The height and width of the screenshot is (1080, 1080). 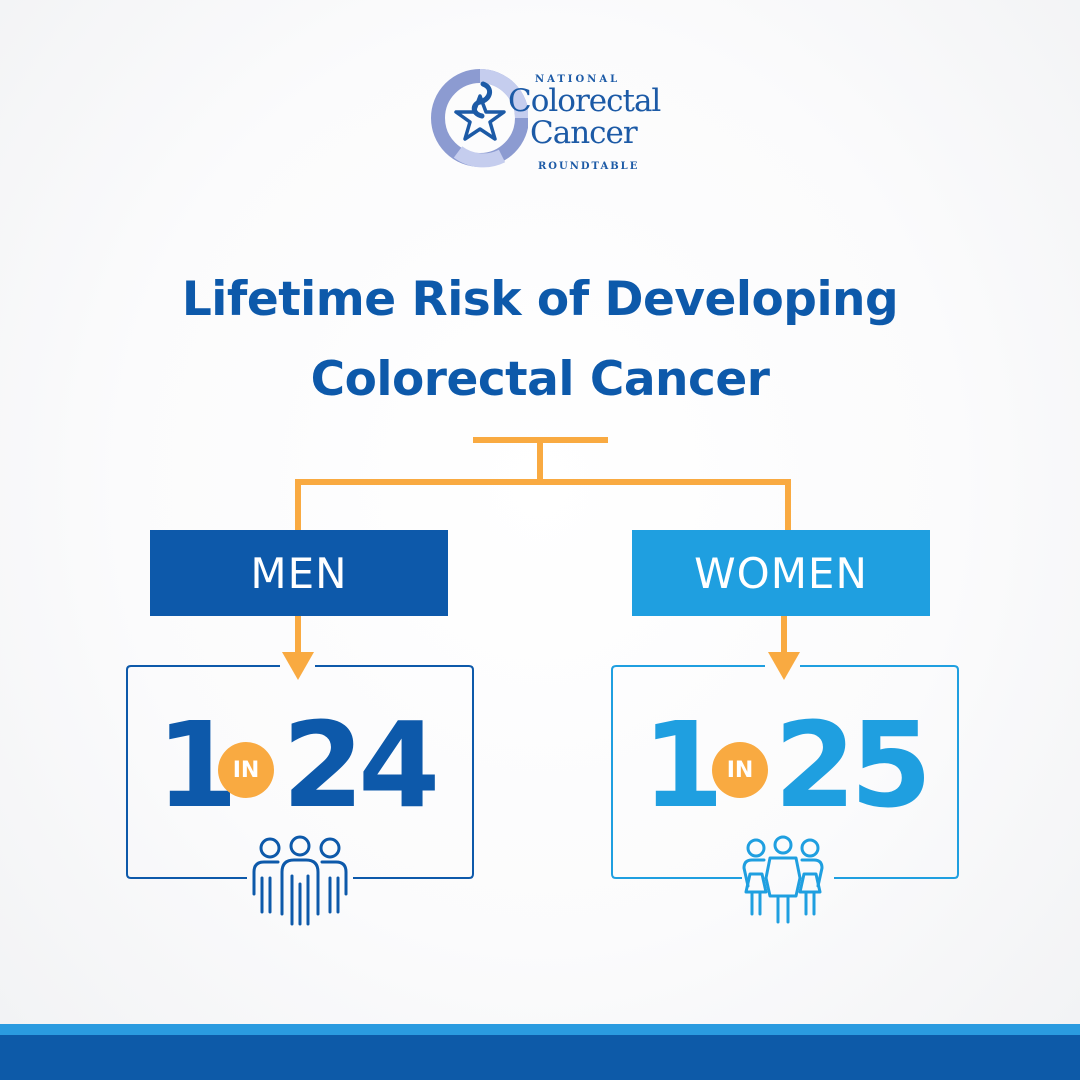 I want to click on logo-national-text: NATIONAL, so click(x=578, y=79).